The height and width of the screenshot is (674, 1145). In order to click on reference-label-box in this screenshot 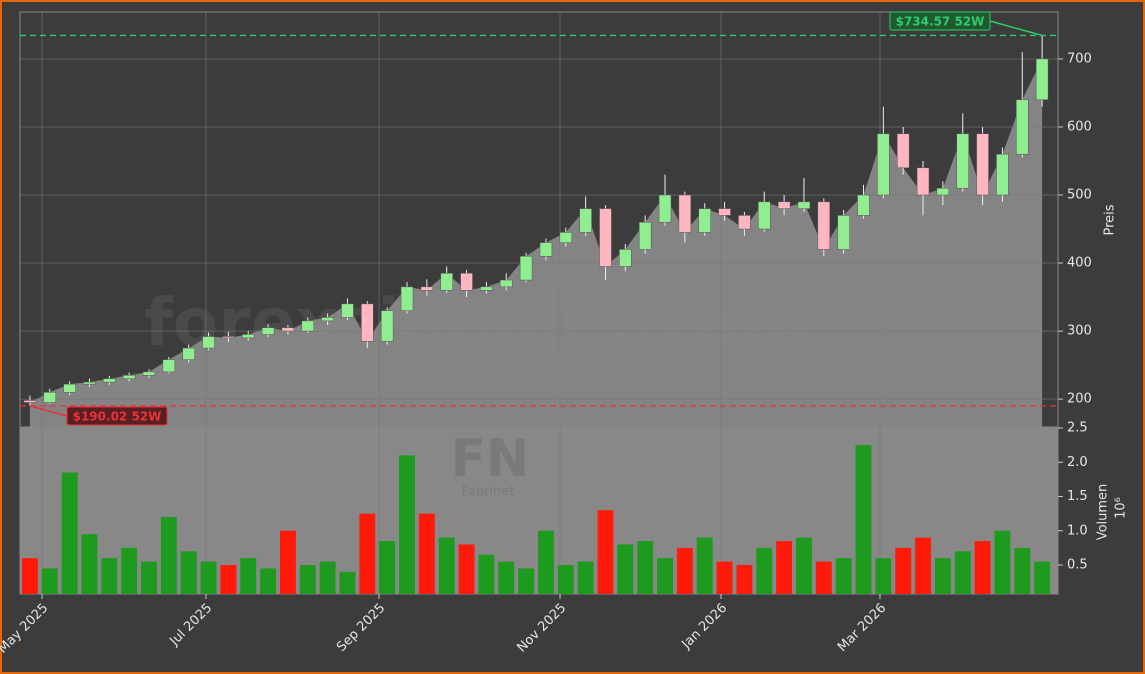, I will do `click(940, 21)`.